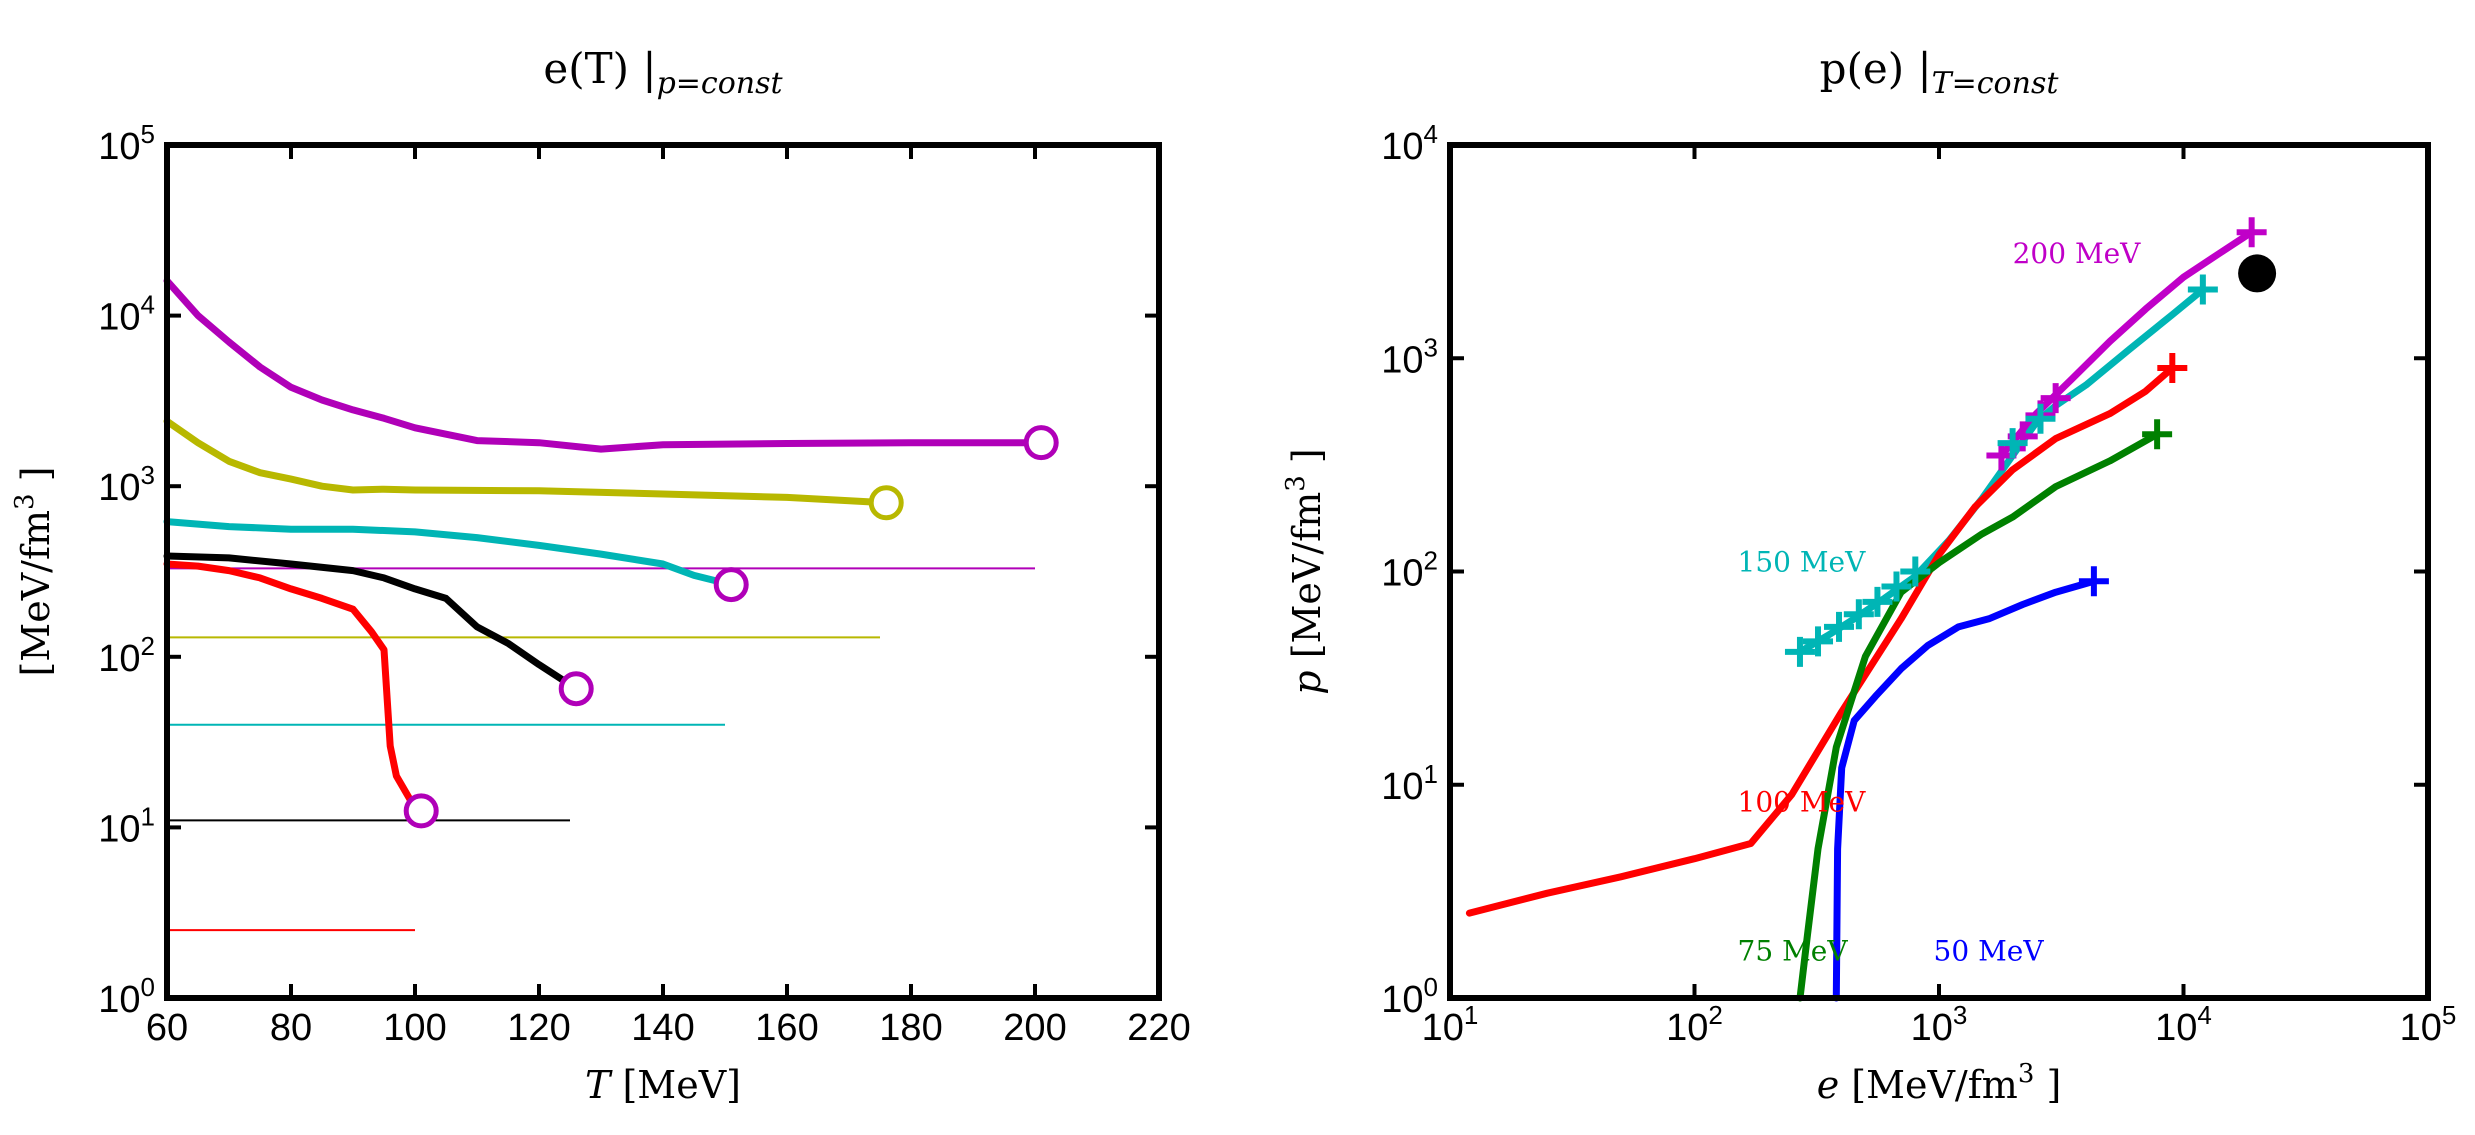  What do you see at coordinates (126, 143) in the screenshot?
I see `y-tick-label: 10⁵` at bounding box center [126, 143].